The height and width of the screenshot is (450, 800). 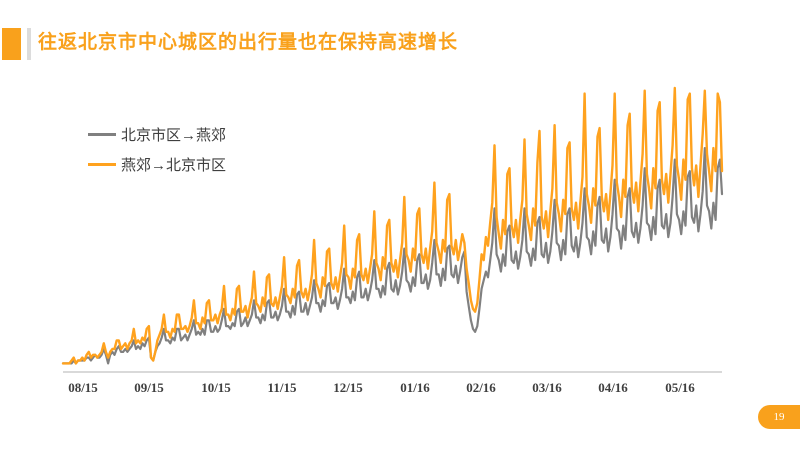 What do you see at coordinates (415, 387) in the screenshot?
I see `x-tick-label: 01/16` at bounding box center [415, 387].